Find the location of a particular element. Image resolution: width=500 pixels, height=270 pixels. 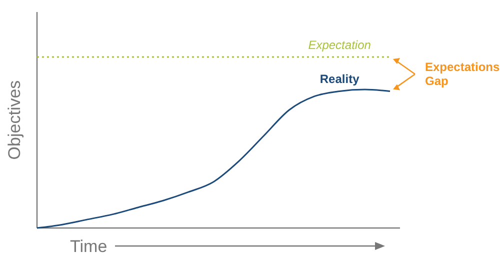

text: Expectations Gap is located at coordinates (462, 74).